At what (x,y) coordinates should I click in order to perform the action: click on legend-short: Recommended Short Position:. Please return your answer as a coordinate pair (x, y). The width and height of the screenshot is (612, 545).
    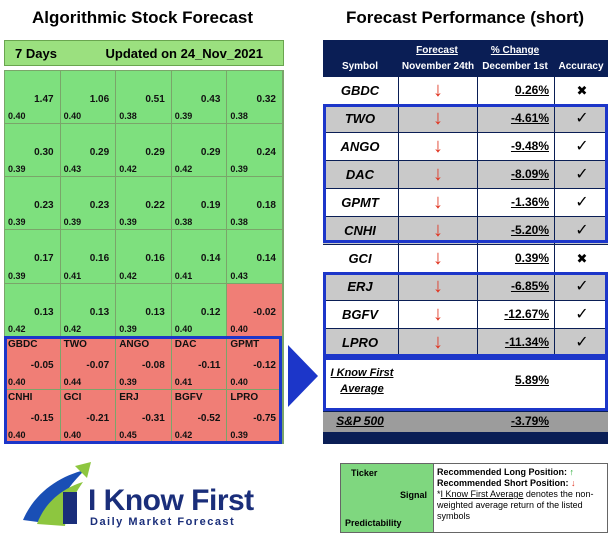
    Looking at the image, I should click on (503, 483).